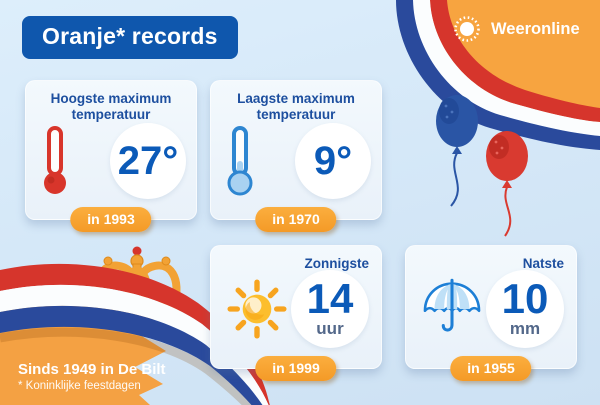 This screenshot has height=405, width=600. Describe the element at coordinates (296, 106) in the screenshot. I see `card-title: Laagste maximum temperatuur` at that location.